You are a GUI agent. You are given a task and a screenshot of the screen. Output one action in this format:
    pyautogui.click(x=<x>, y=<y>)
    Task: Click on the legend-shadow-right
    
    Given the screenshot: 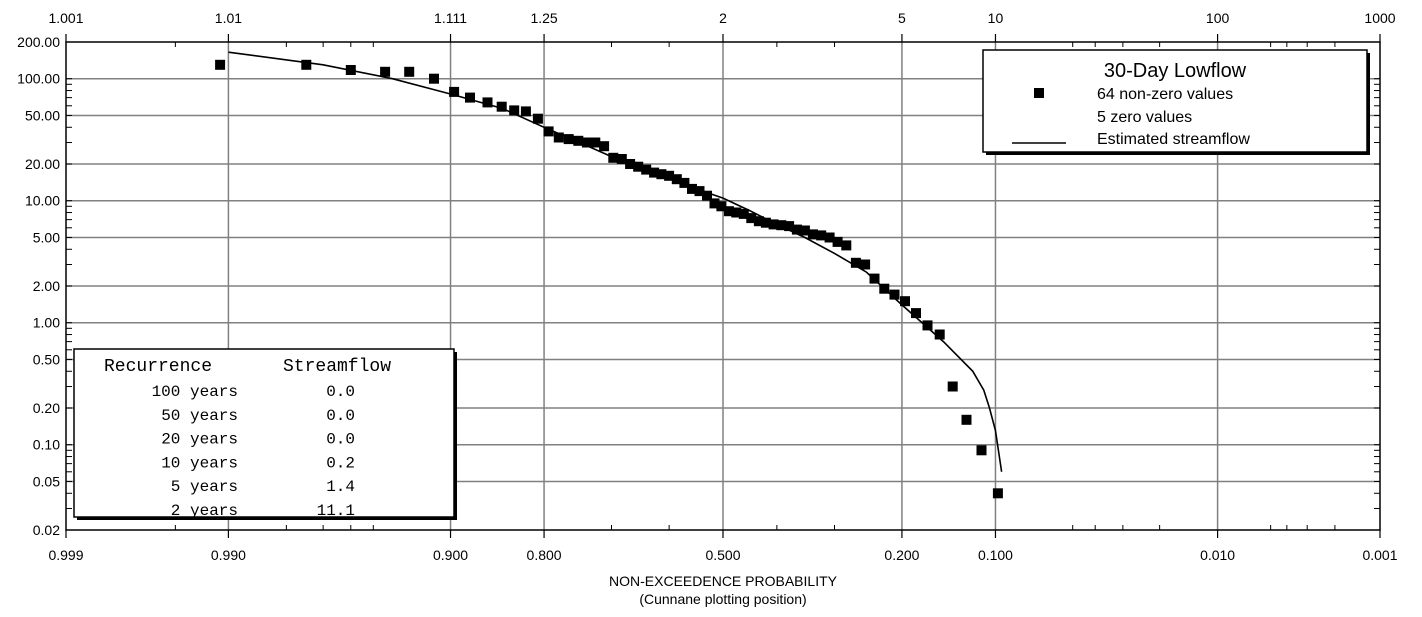 What is the action you would take?
    pyautogui.click(x=1368, y=104)
    